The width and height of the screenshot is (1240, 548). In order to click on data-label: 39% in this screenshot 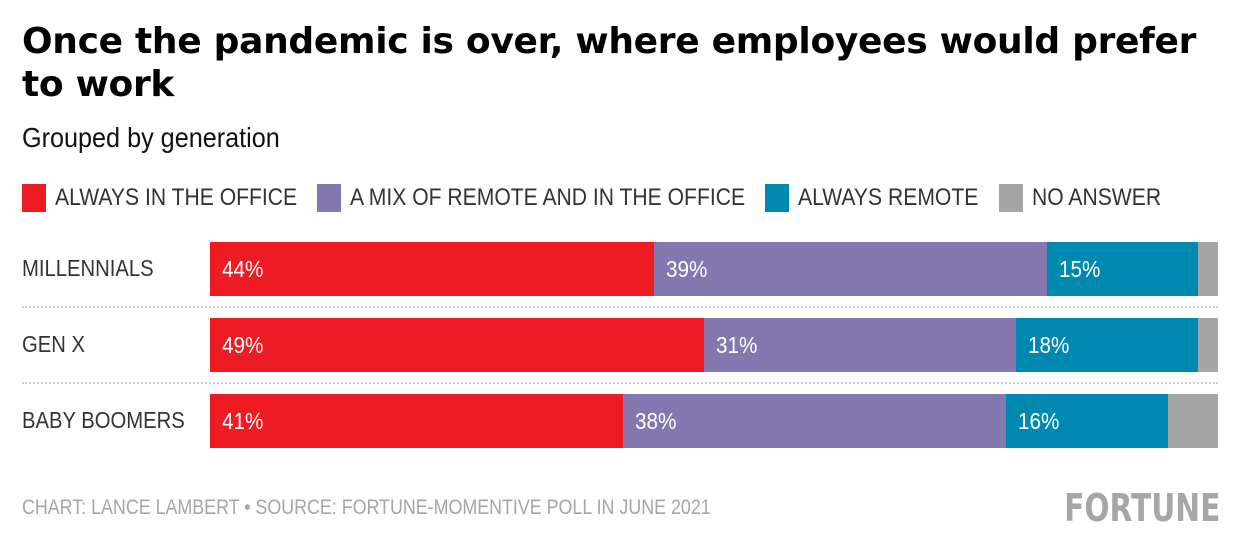, I will do `click(687, 269)`.